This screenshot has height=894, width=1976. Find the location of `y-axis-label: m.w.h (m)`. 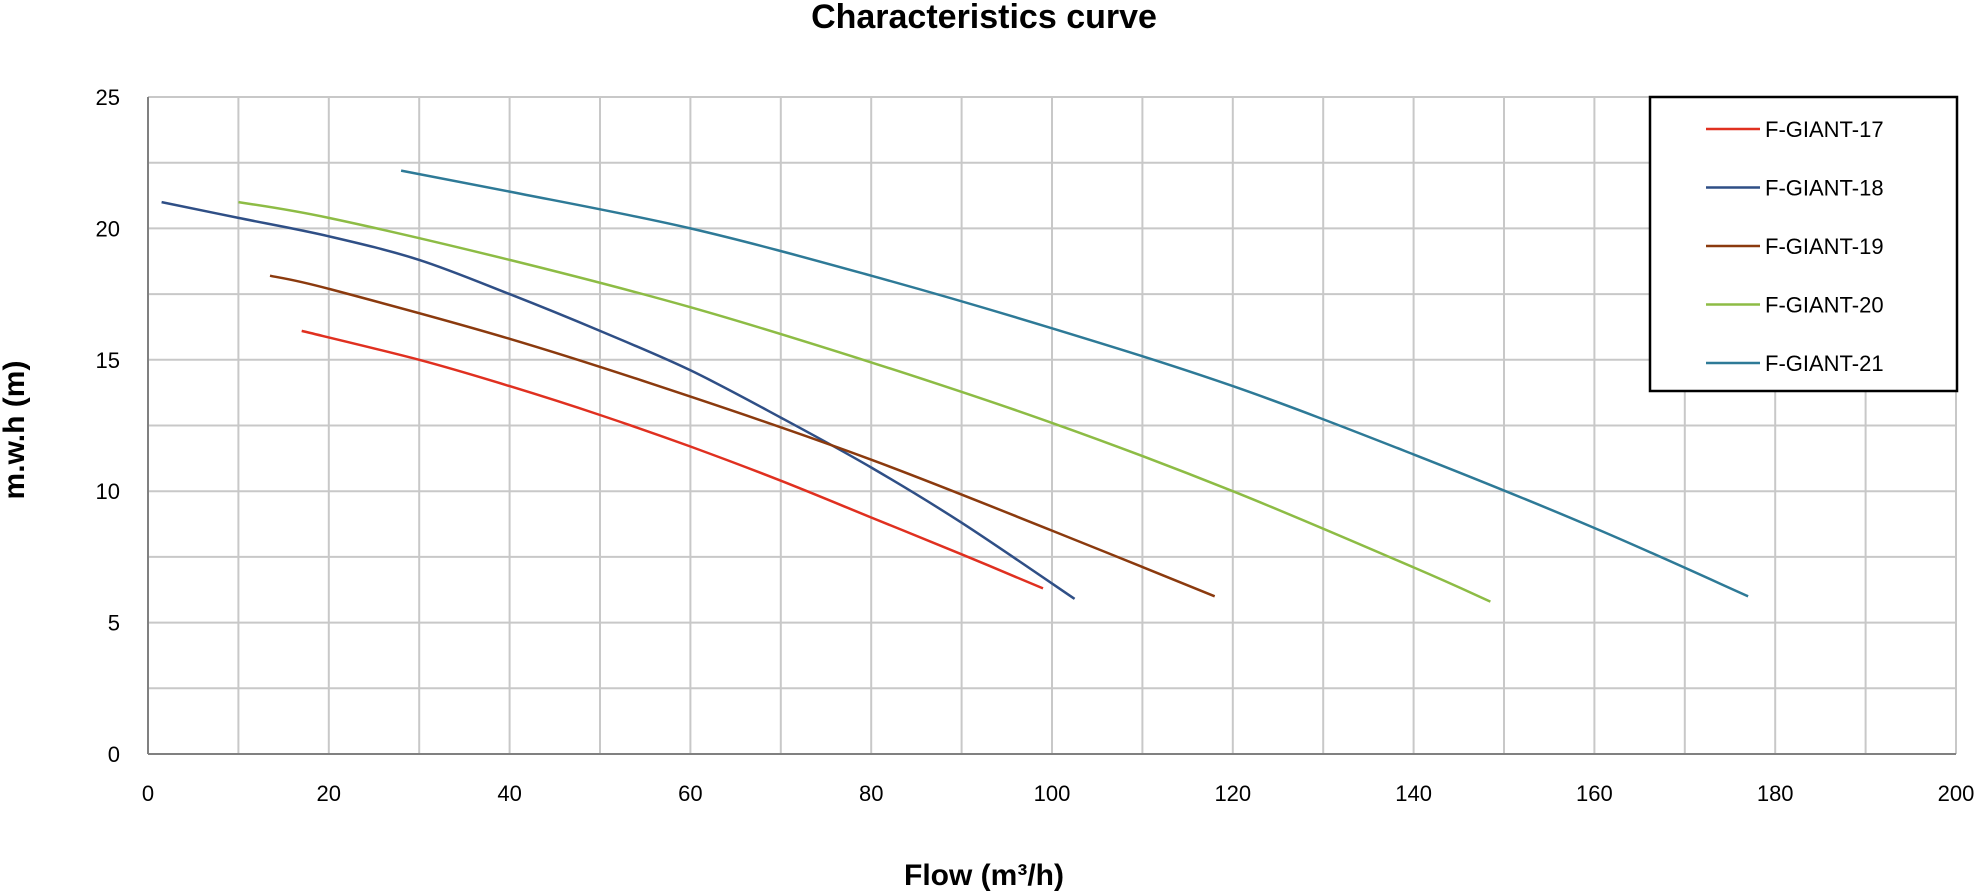

y-axis-label: m.w.h (m) is located at coordinates (15, 430).